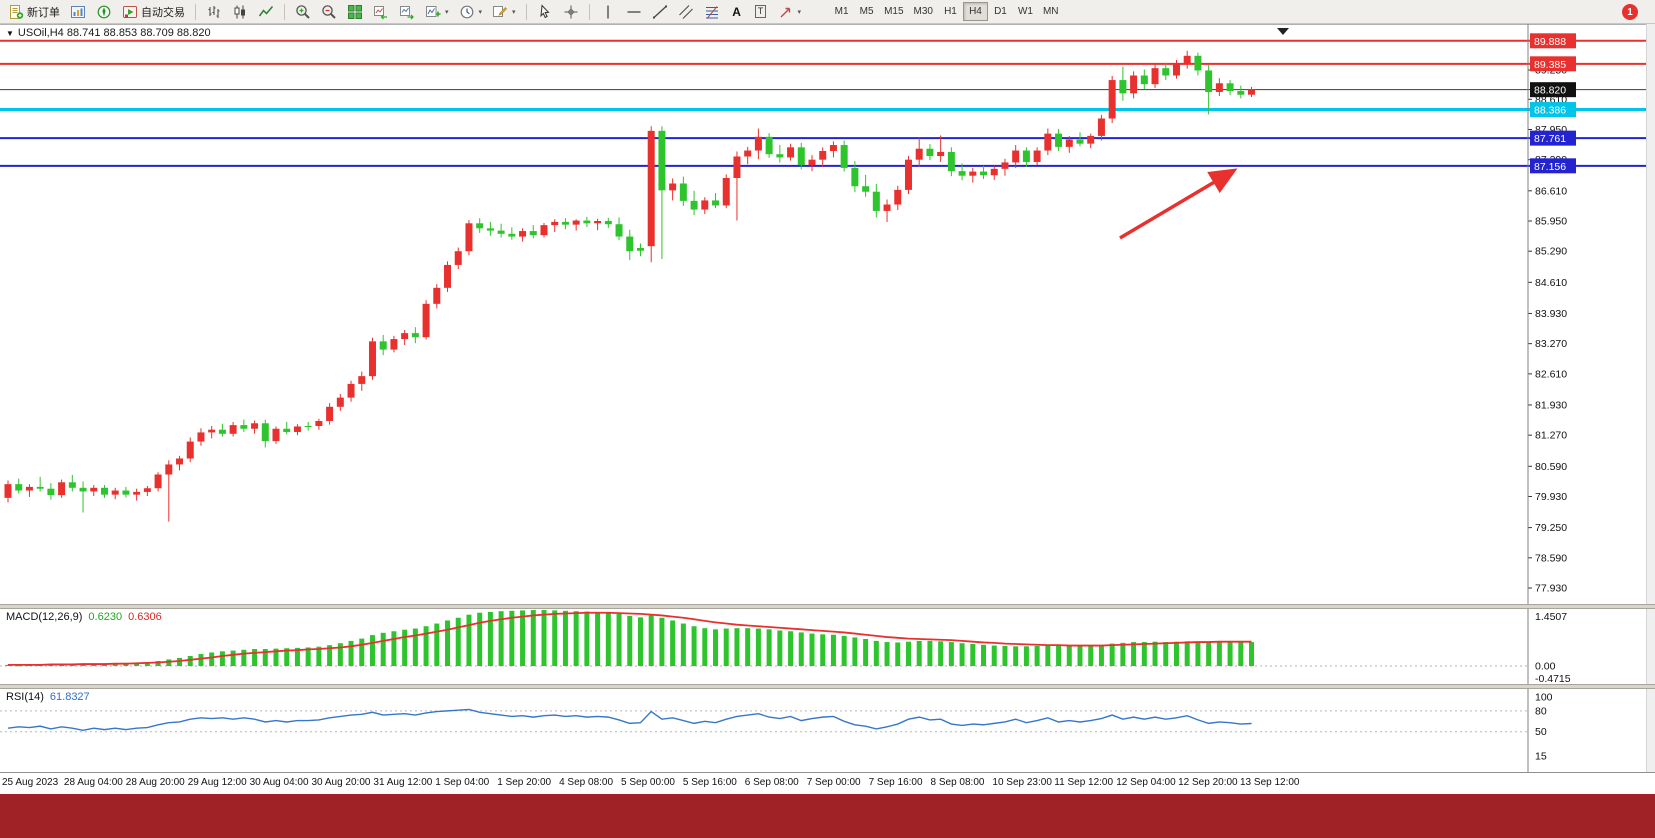 This screenshot has width=1655, height=838. Describe the element at coordinates (163, 12) in the screenshot. I see `autotrade-label: 自动交易` at that location.